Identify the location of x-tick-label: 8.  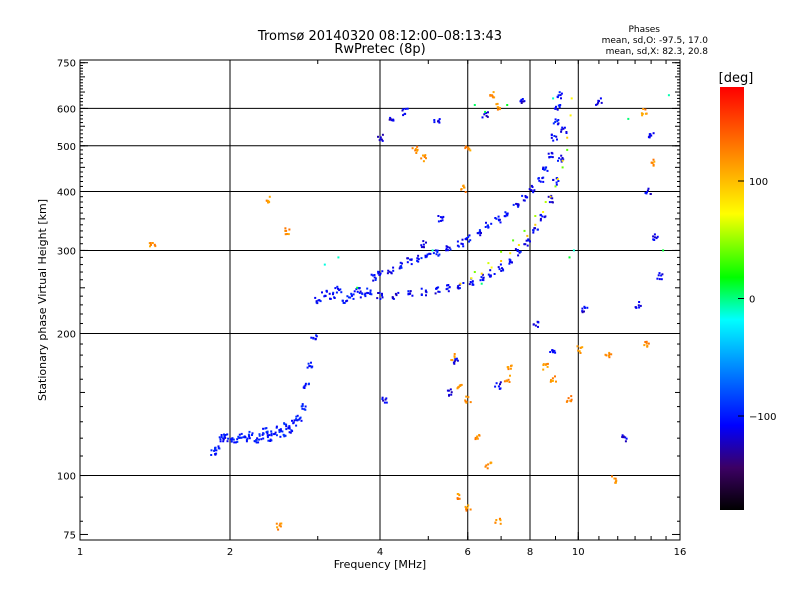
(530, 552).